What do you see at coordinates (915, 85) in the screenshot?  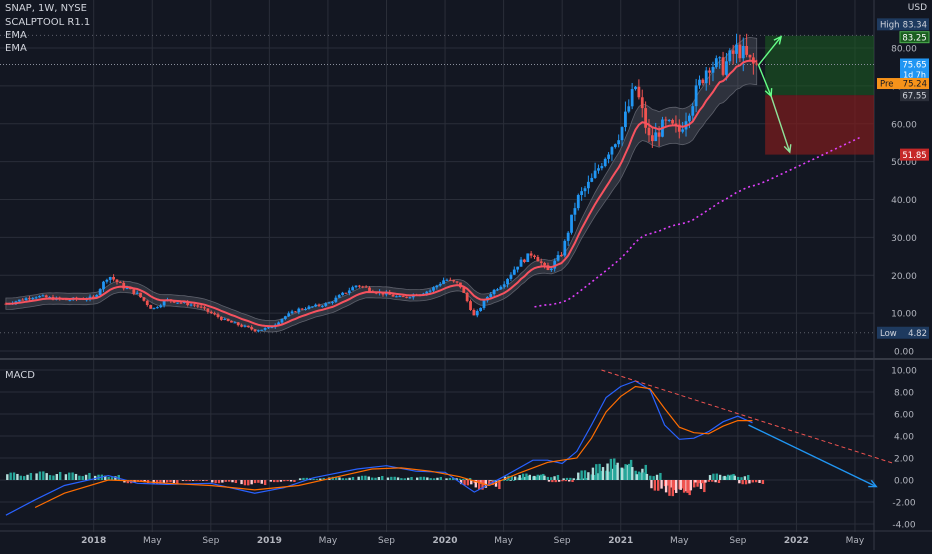 I see `pre-value: 75.24` at bounding box center [915, 85].